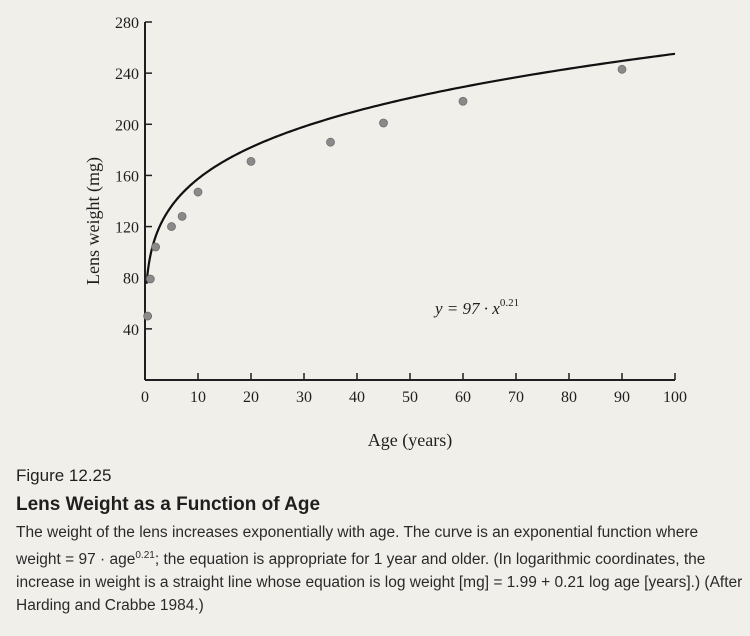 Image resolution: width=750 pixels, height=636 pixels. I want to click on equation-label: y = 97 · x0.21, so click(476, 307).